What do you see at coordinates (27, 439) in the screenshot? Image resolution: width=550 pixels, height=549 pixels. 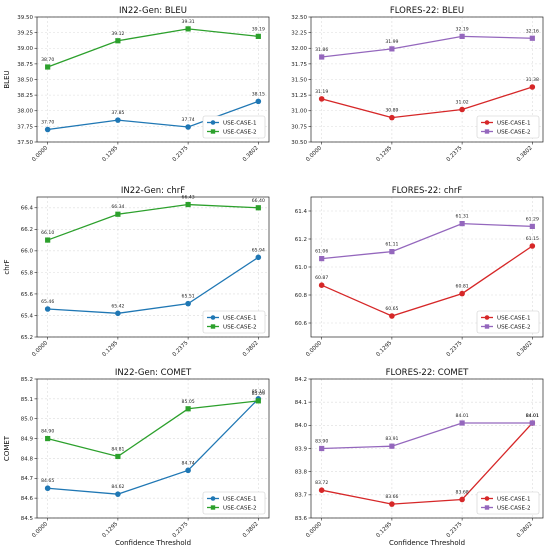 I see `y-tick-label: 84.9` at bounding box center [27, 439].